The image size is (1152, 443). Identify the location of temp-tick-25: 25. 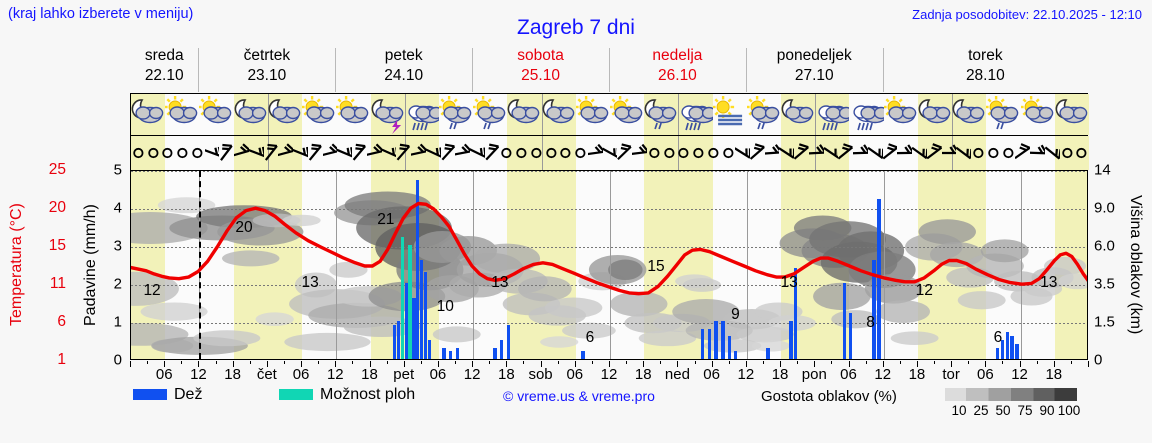
(57, 169).